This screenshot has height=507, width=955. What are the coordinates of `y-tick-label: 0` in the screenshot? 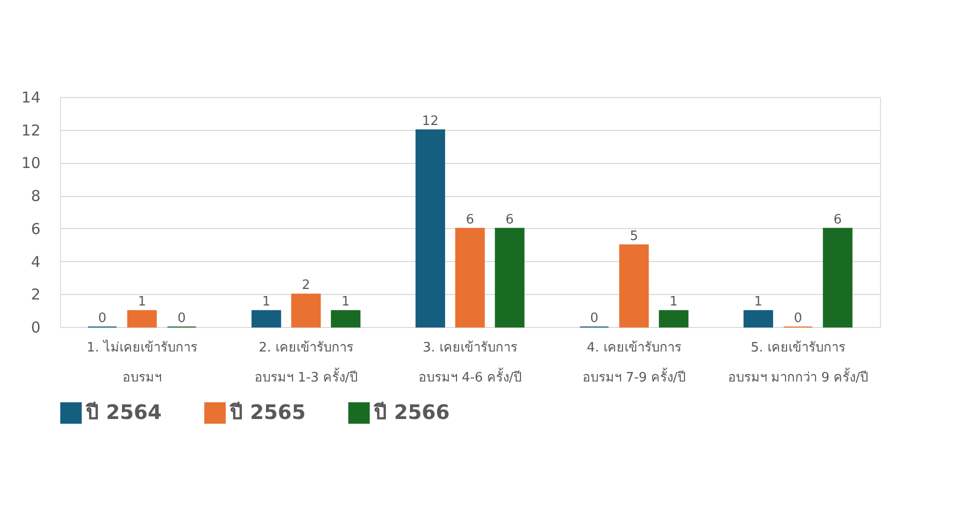 It's located at (35, 327).